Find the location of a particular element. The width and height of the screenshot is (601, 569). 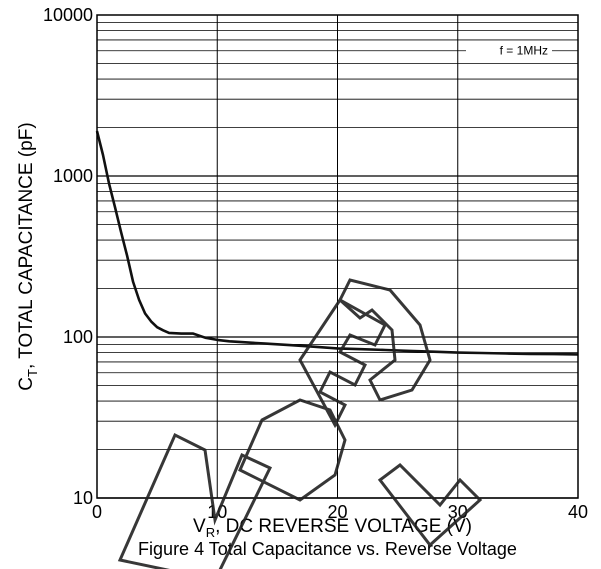

y-tick-label: 100 is located at coordinates (78, 337).